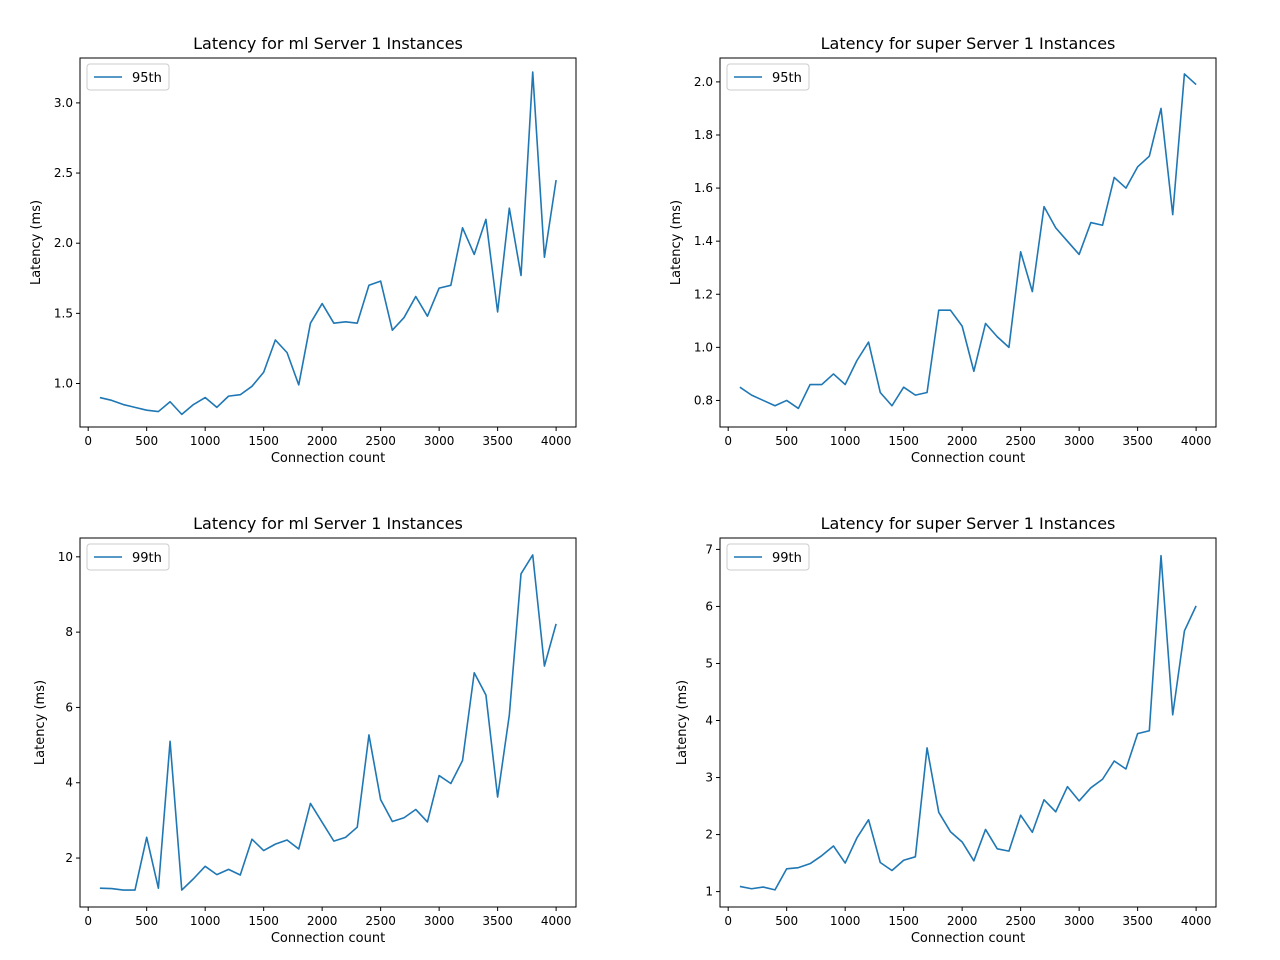 This screenshot has height=960, width=1280. What do you see at coordinates (703, 241) in the screenshot?
I see `y-tick-label: 1.4` at bounding box center [703, 241].